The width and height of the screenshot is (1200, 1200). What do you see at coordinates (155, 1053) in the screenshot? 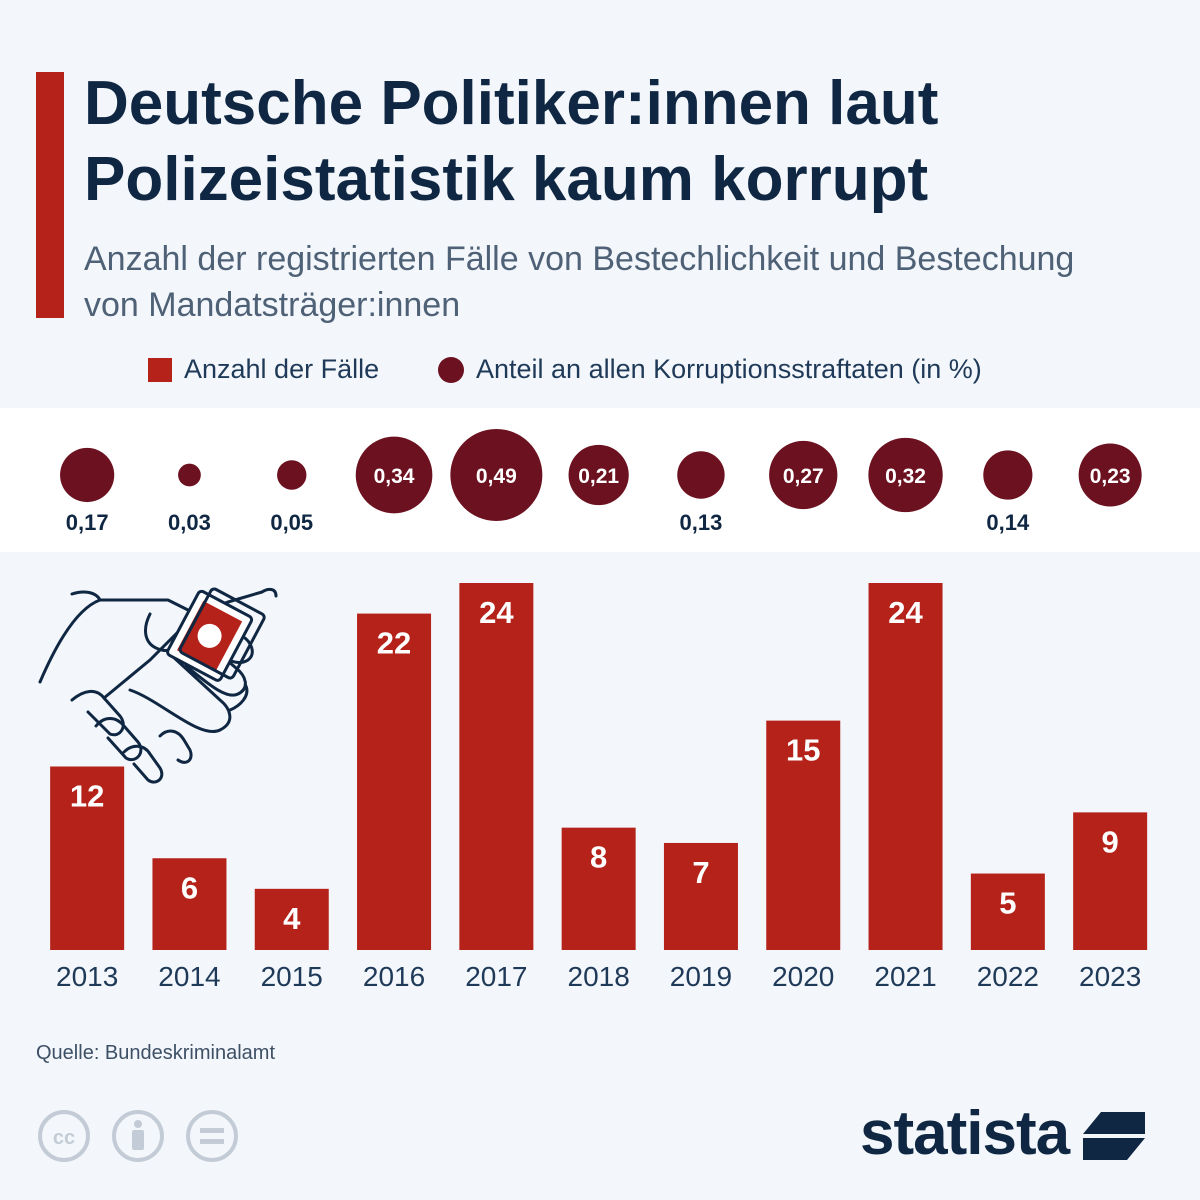
I see `source-note: Quelle: Bundeskriminalamt` at bounding box center [155, 1053].